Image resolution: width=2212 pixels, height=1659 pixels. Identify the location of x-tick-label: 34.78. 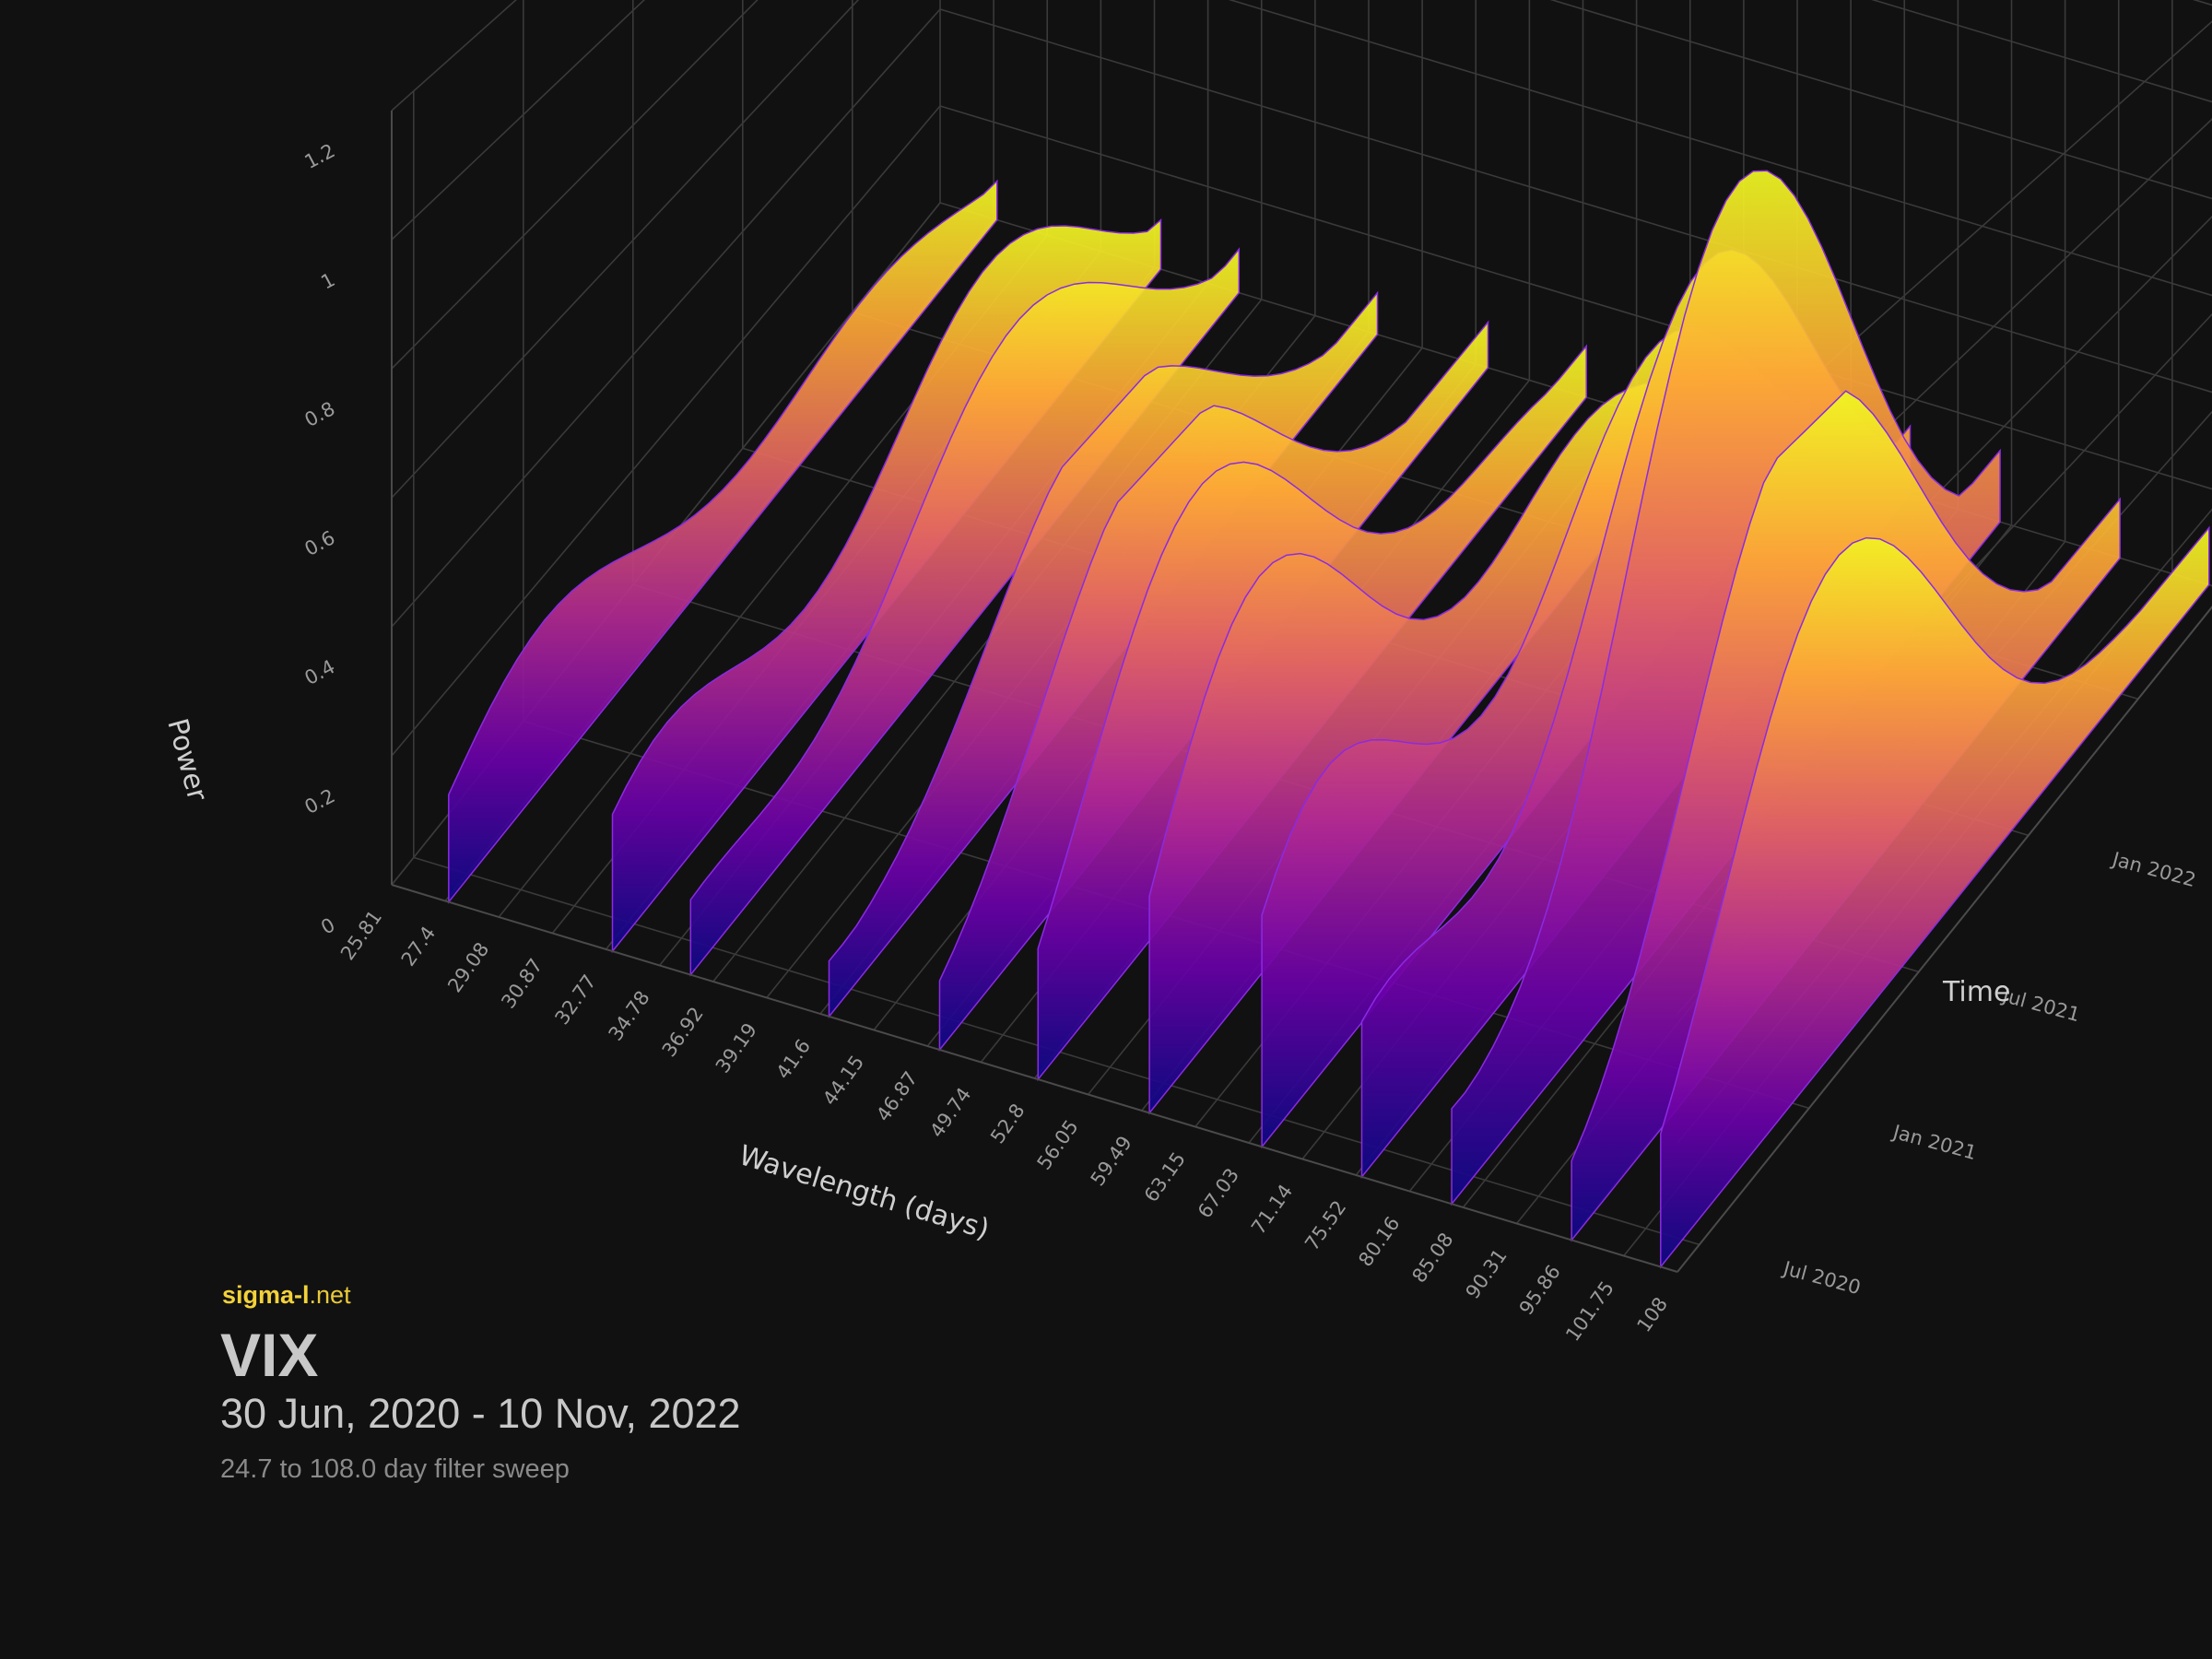
(629, 1016).